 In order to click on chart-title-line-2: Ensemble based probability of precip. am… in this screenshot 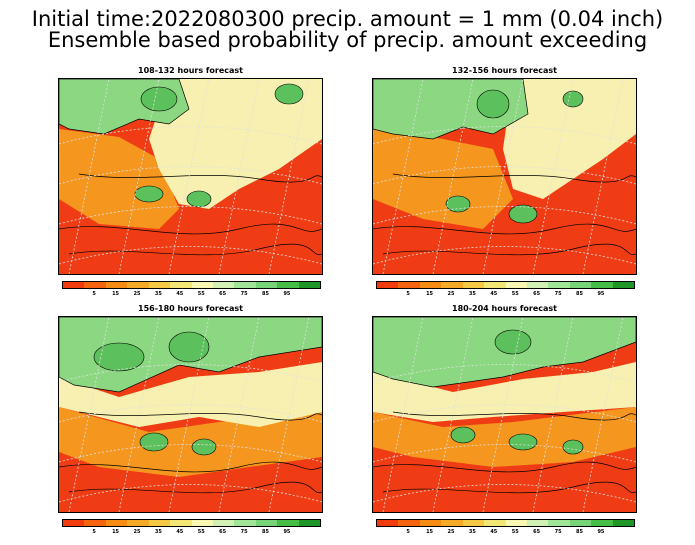, I will do `click(347, 40)`.